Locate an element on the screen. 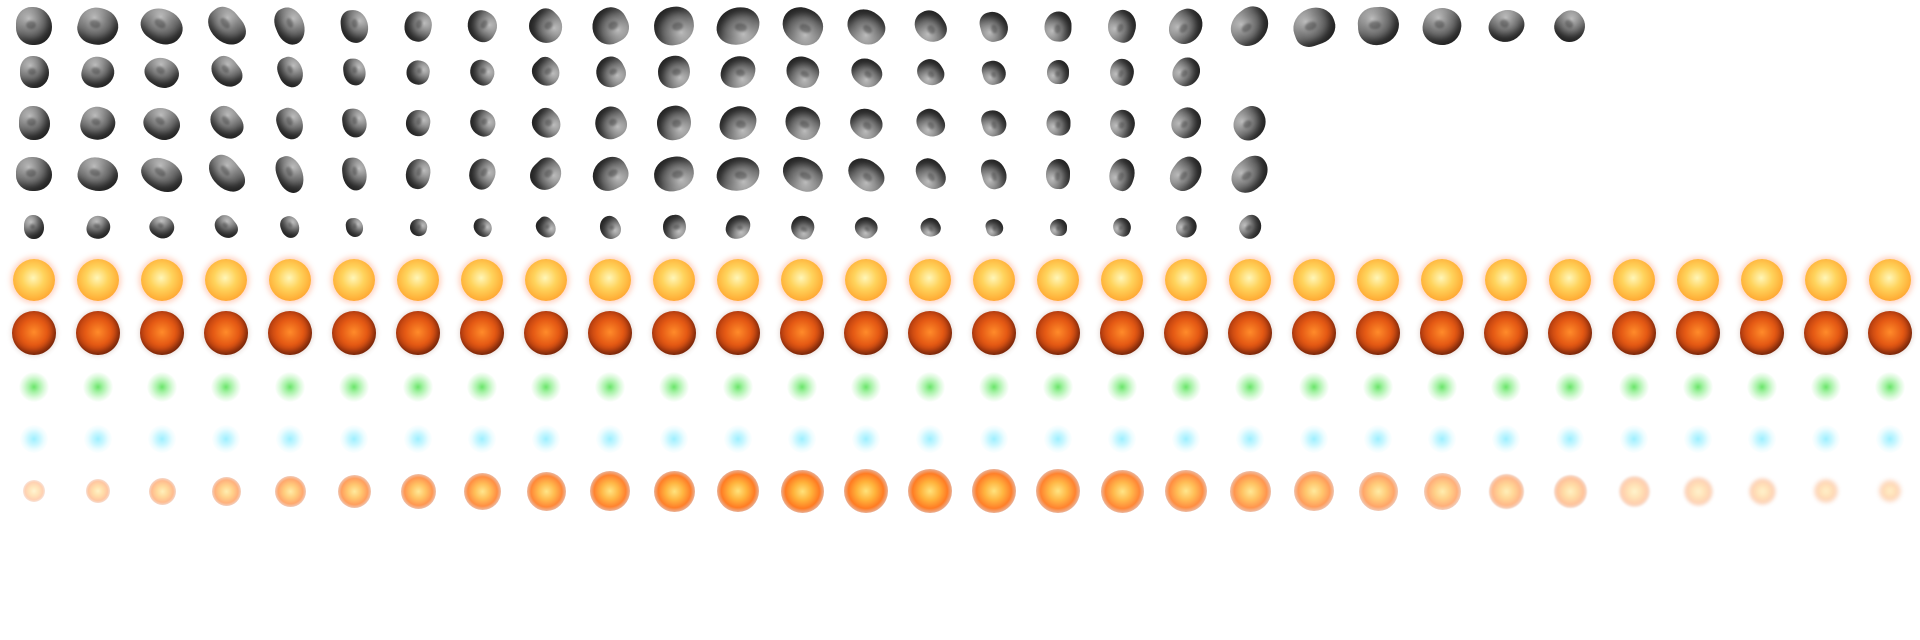 The image size is (1920, 640). asteroid-small-a-row is located at coordinates (960, 72).